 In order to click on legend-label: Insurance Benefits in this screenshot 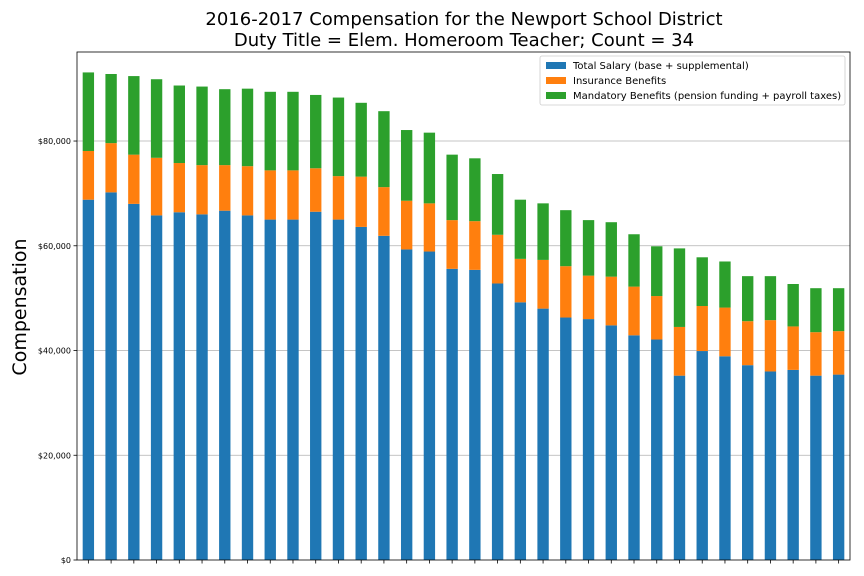, I will do `click(619, 81)`.